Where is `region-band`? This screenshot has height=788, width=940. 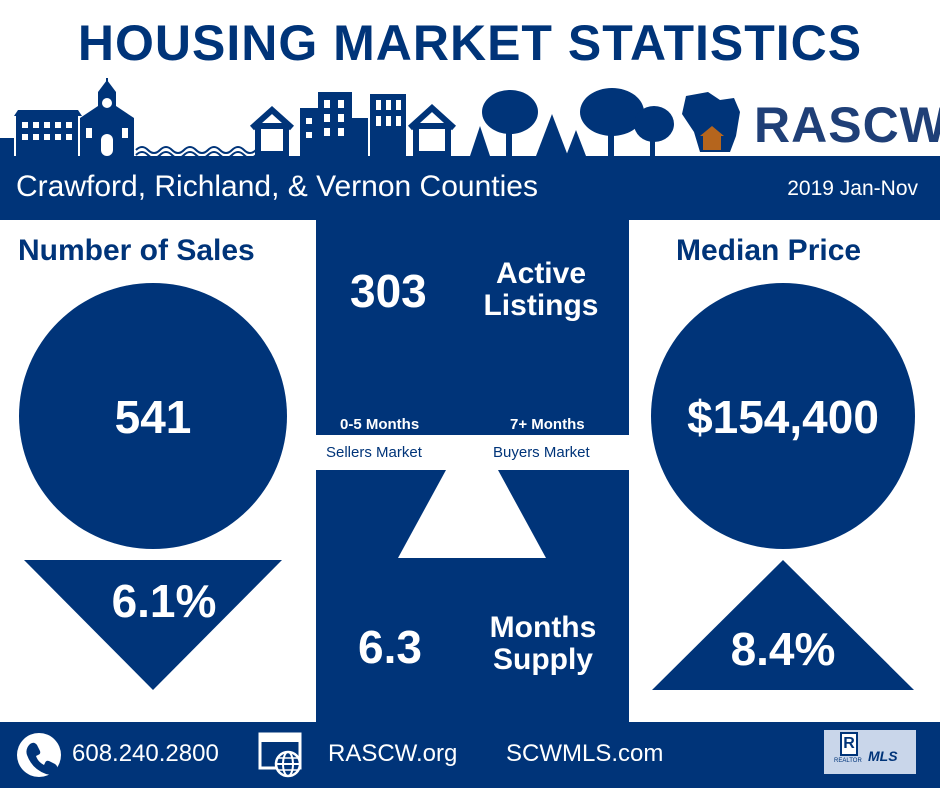
region-band is located at coordinates (470, 188).